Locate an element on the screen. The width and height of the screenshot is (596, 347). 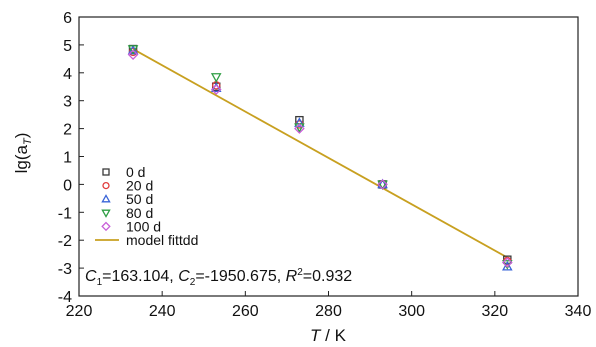
legend-label: model fittdd is located at coordinates (162, 240).